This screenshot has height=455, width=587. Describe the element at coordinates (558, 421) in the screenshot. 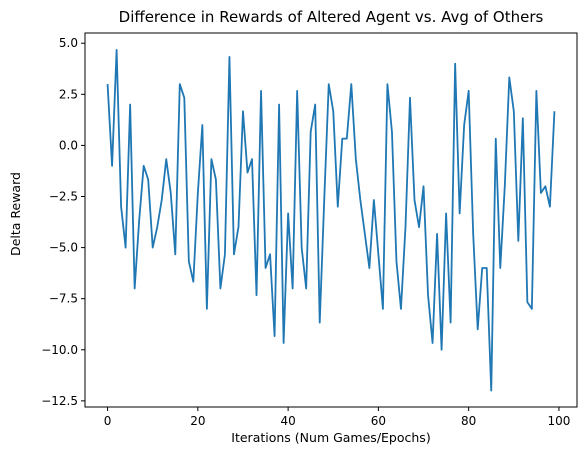

I see `x-tick-label: 100` at that location.